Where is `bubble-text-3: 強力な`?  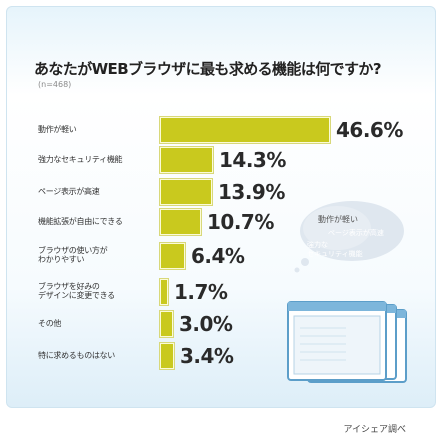 bubble-text-3: 強力な is located at coordinates (317, 245).